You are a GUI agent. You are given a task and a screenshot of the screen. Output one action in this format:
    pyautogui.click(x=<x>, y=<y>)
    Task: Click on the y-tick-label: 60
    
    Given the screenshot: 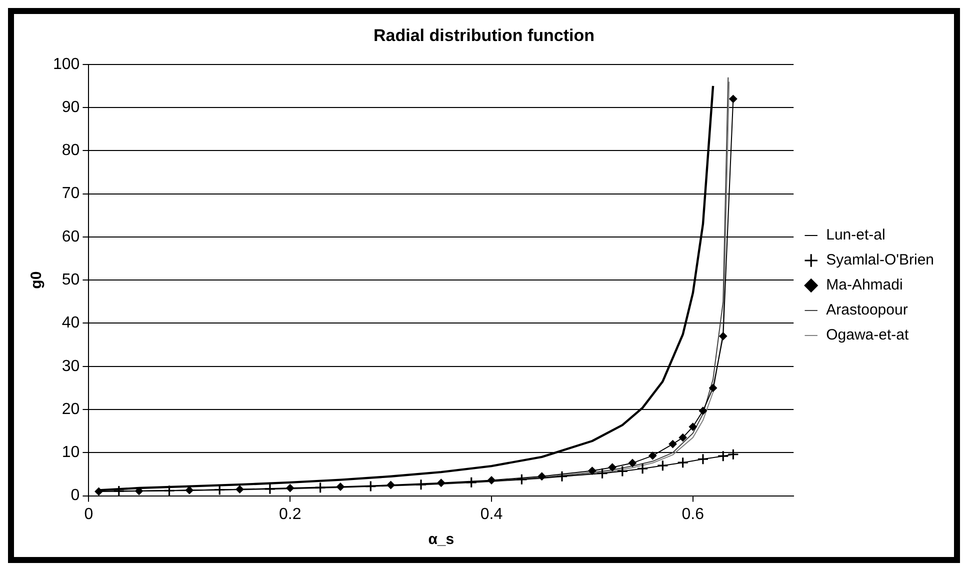 What is the action you would take?
    pyautogui.click(x=71, y=237)
    